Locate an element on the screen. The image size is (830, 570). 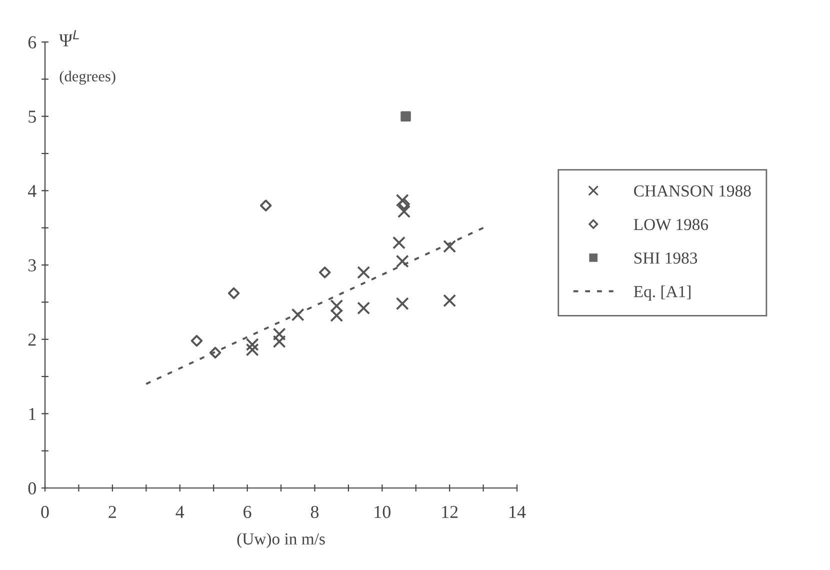
x-tick-label: 0 is located at coordinates (45, 512).